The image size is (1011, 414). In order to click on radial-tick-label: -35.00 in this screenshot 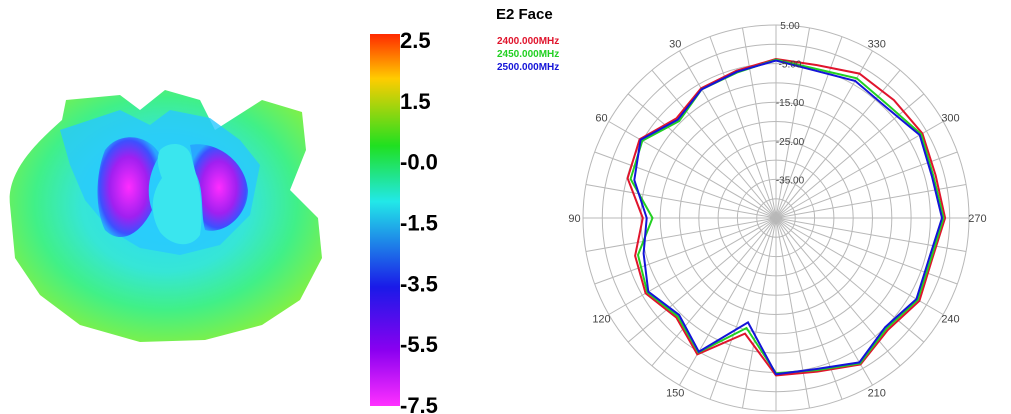, I will do `click(790, 180)`.